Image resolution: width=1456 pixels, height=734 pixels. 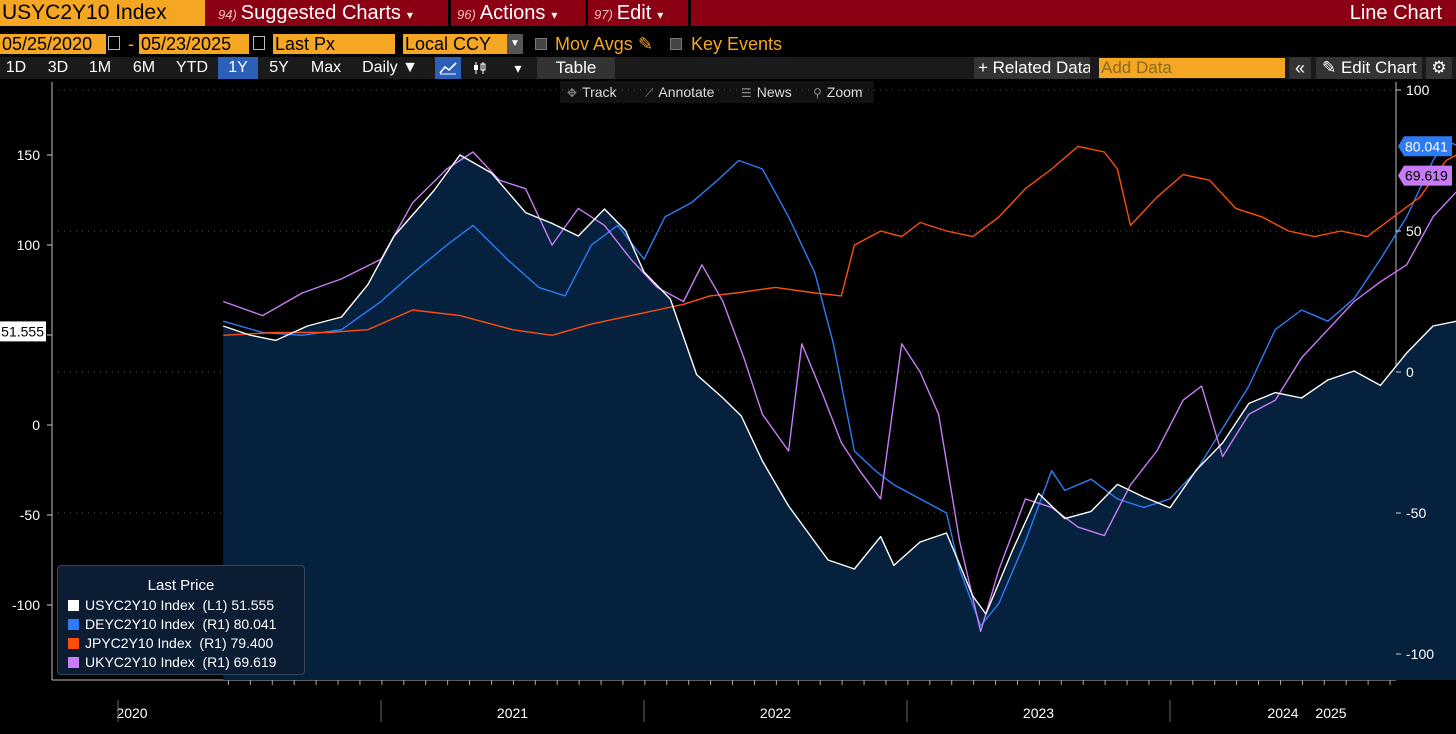 I want to click on annotate-tool: ⟋ Annotate, so click(x=679, y=92).